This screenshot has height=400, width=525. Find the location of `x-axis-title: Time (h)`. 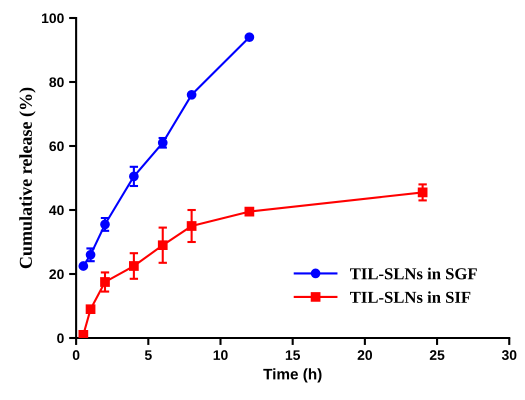

x-axis-title: Time (h) is located at coordinates (292, 375).